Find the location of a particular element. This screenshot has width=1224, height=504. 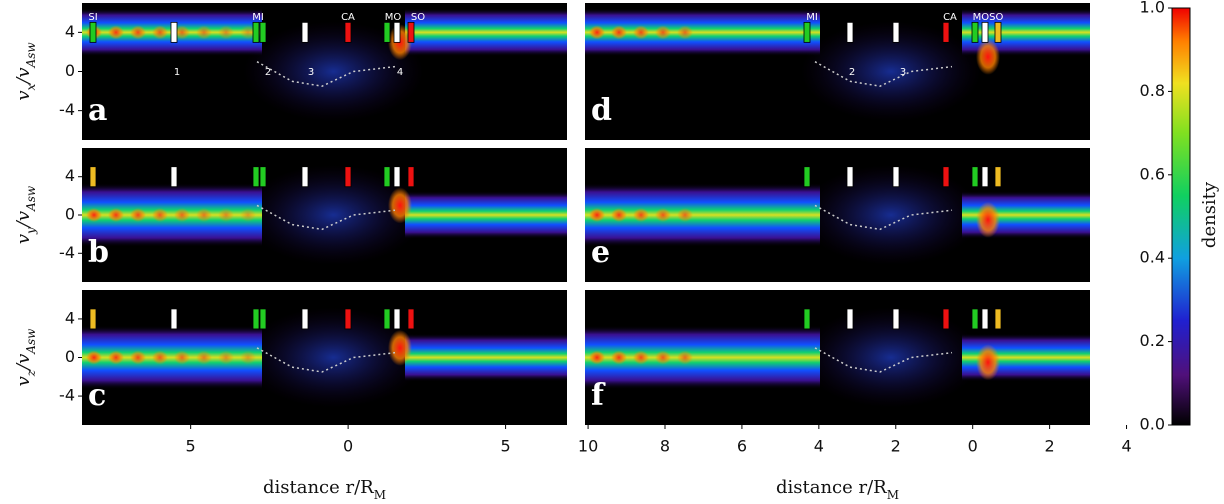

panel-letter: e is located at coordinates (600, 252).